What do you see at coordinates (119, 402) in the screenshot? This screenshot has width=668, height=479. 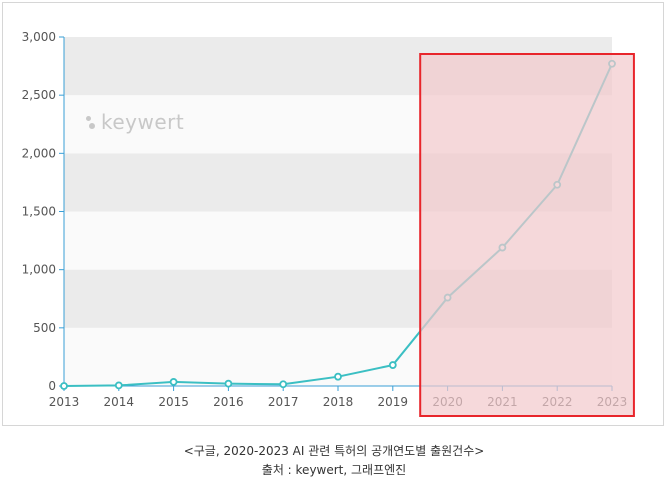 I see `x-tick-label: 2014` at bounding box center [119, 402].